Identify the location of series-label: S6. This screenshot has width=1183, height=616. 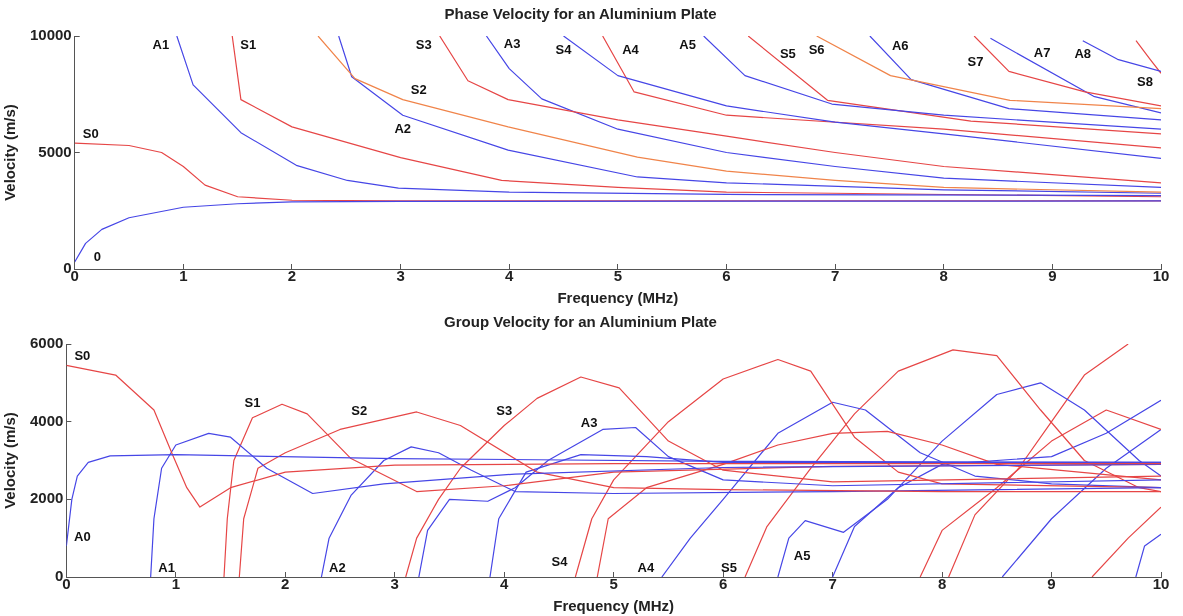
(816, 49).